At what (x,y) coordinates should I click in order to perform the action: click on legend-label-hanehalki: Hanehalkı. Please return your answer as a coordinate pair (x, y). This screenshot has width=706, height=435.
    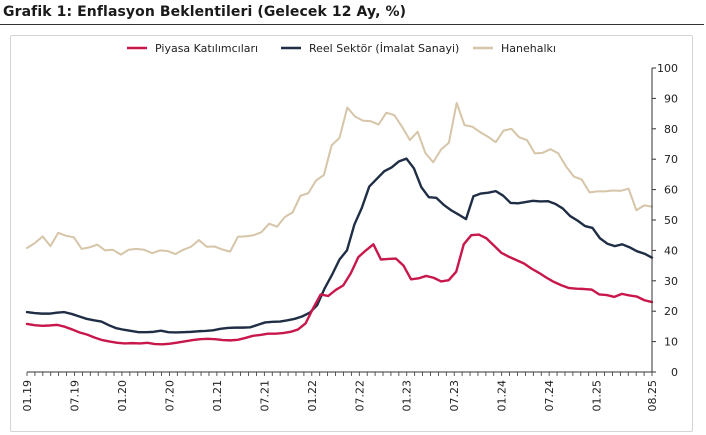
    Looking at the image, I should click on (528, 48).